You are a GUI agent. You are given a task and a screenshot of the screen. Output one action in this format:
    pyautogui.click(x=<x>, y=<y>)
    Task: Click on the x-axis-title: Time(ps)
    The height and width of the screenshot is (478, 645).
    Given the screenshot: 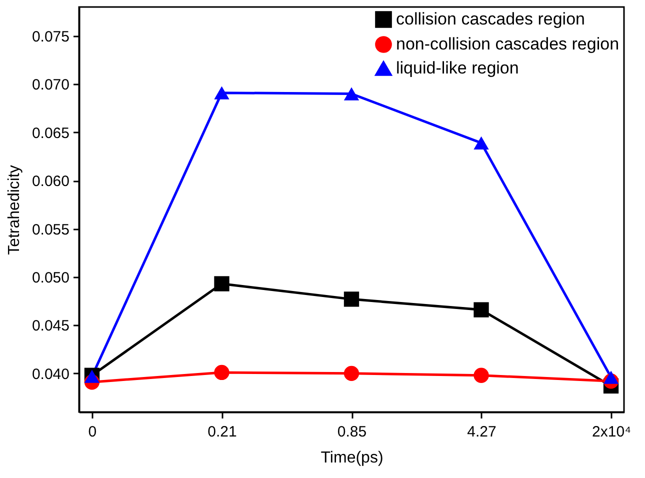 What is the action you would take?
    pyautogui.click(x=352, y=458)
    